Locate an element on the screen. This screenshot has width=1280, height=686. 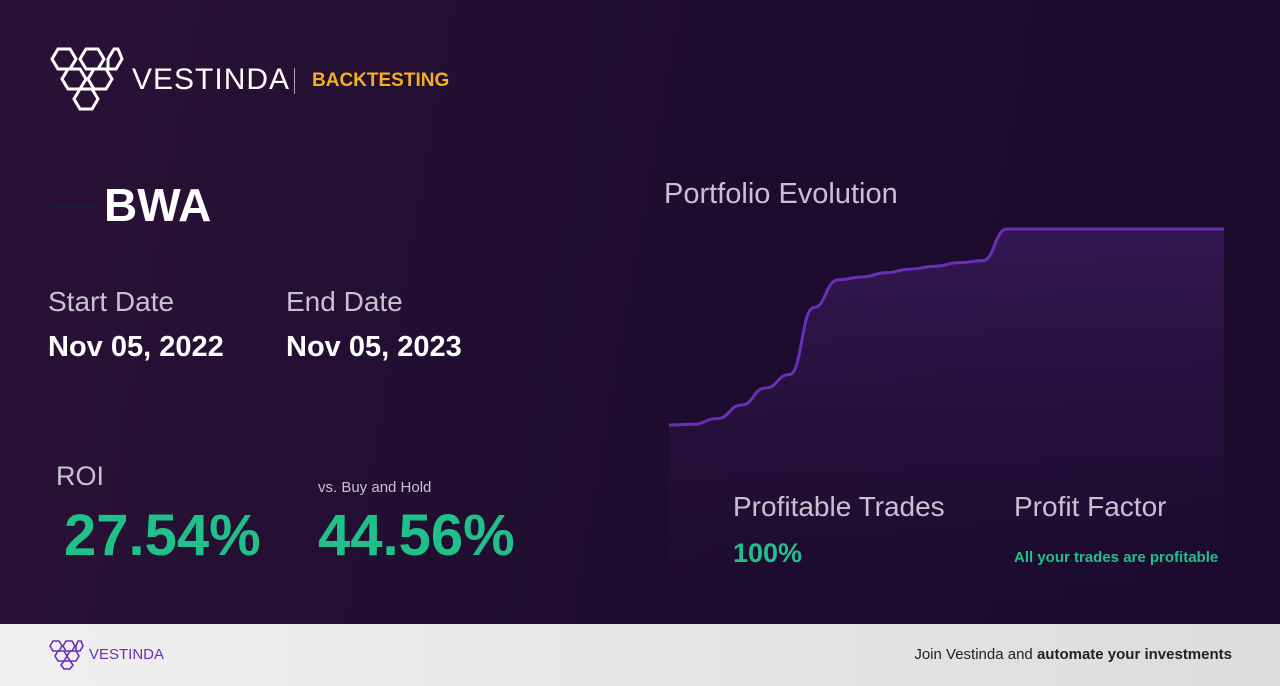
pt-label: Profitable Trades is located at coordinates (839, 506).